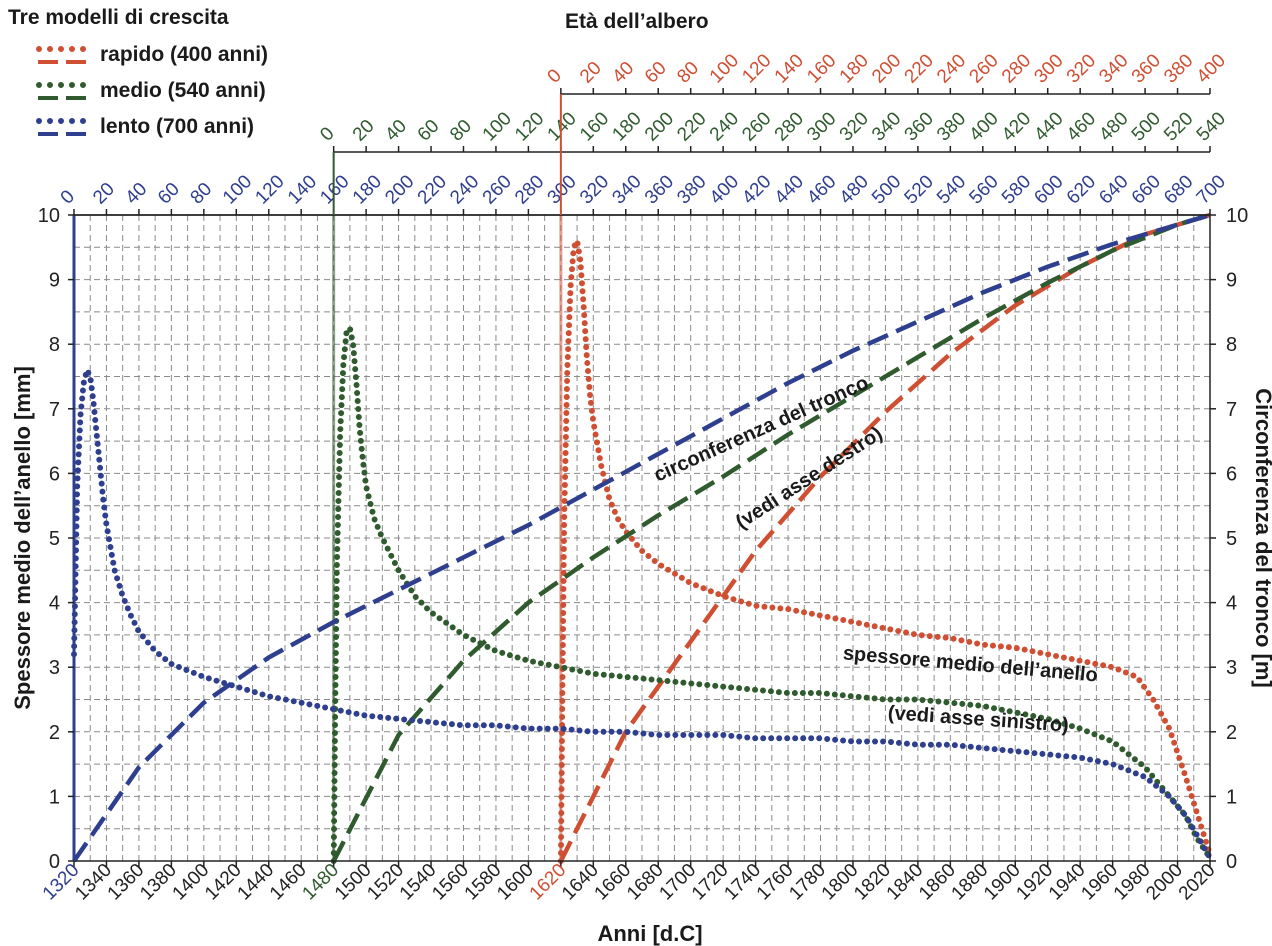  I want to click on x-tick-label: 1880, so click(970, 882).